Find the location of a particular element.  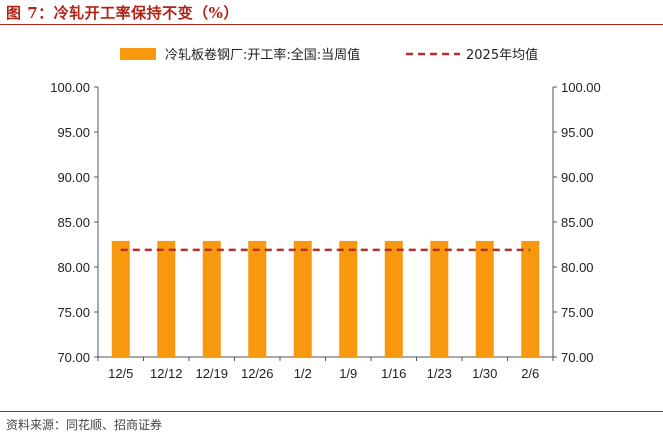

legend-label-bar: 冷轧板卷钢厂:开工率:全国:当周值 is located at coordinates (262, 55).